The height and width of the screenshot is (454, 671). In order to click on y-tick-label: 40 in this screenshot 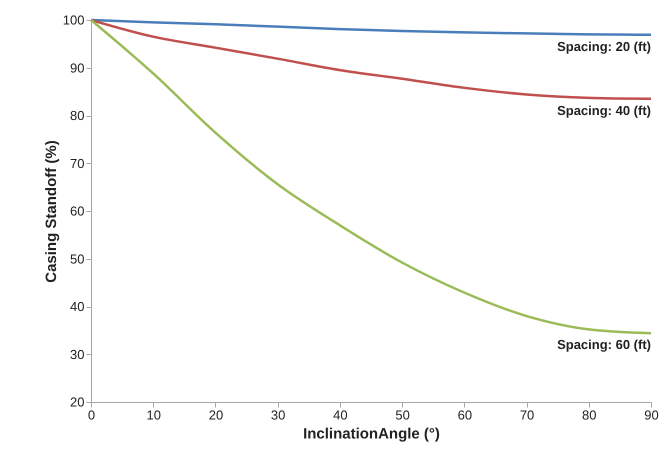, I will do `click(77, 306)`.